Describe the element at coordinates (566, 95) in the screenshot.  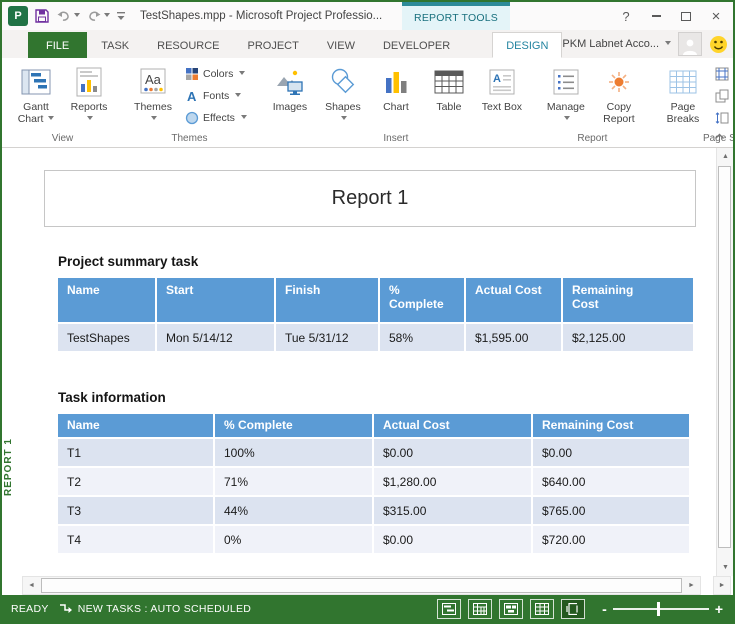
I see `manage-button: Manage` at that location.